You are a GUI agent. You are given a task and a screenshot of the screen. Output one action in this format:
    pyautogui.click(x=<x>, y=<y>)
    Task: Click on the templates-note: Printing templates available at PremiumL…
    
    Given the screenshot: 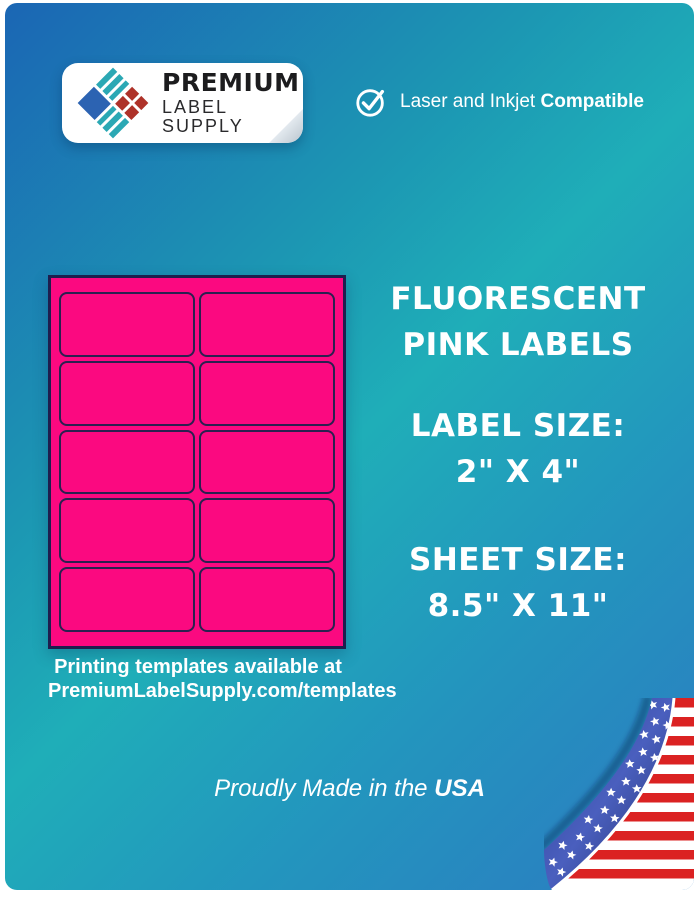 What is the action you would take?
    pyautogui.click(x=222, y=679)
    